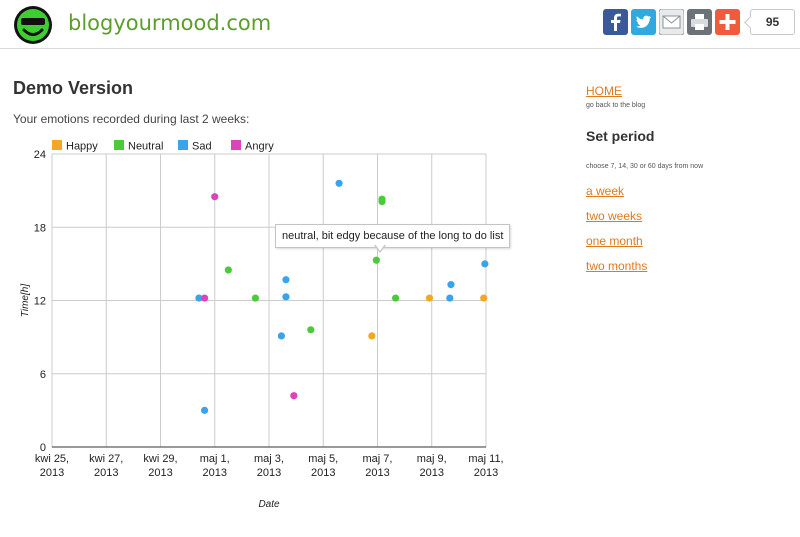  Describe the element at coordinates (378, 459) in the screenshot. I see `x-tick-label: maj 7,` at that location.